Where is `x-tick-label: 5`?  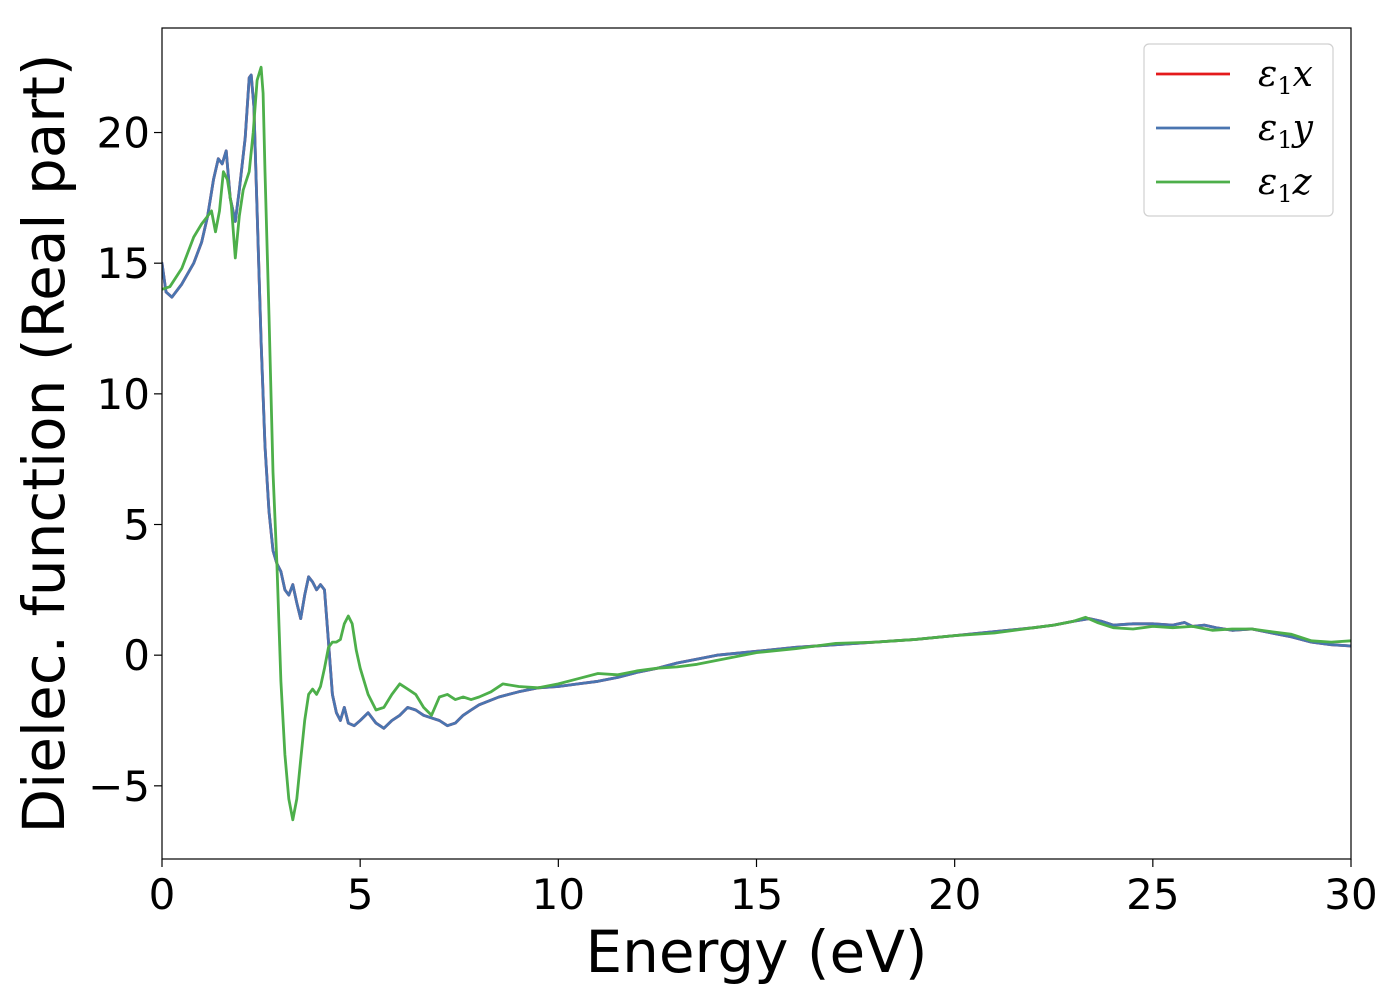 x-tick-label: 5 is located at coordinates (360, 894).